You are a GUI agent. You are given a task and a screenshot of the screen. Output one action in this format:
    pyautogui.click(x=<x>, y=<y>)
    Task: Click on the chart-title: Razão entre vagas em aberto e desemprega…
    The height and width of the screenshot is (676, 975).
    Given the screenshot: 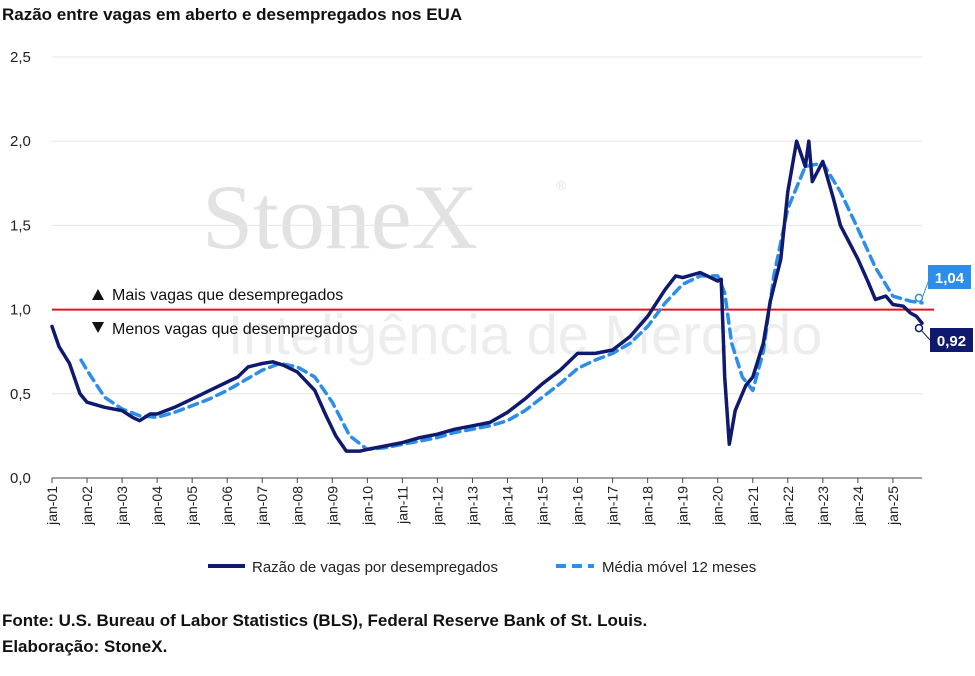 What is the action you would take?
    pyautogui.click(x=232, y=14)
    